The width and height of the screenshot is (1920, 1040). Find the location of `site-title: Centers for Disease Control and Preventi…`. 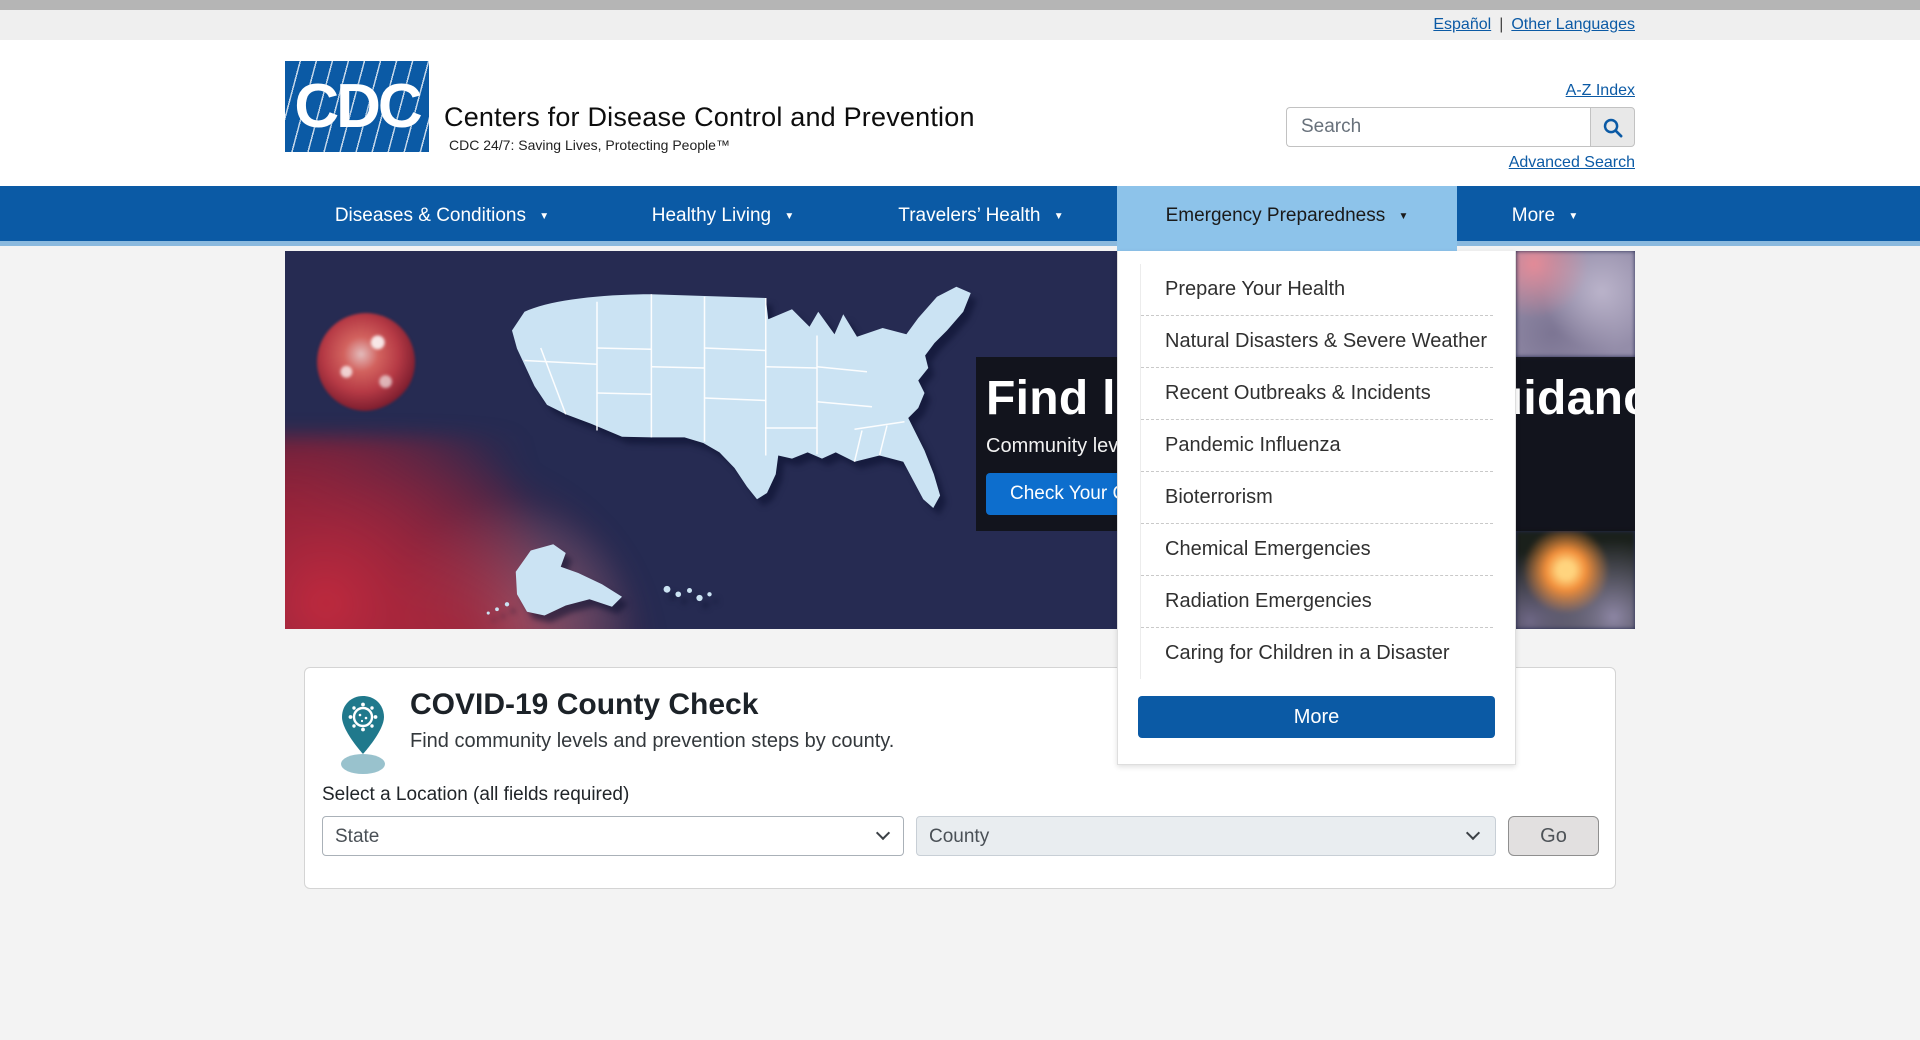

site-title: Centers for Disease Control and Preventi… is located at coordinates (709, 117).